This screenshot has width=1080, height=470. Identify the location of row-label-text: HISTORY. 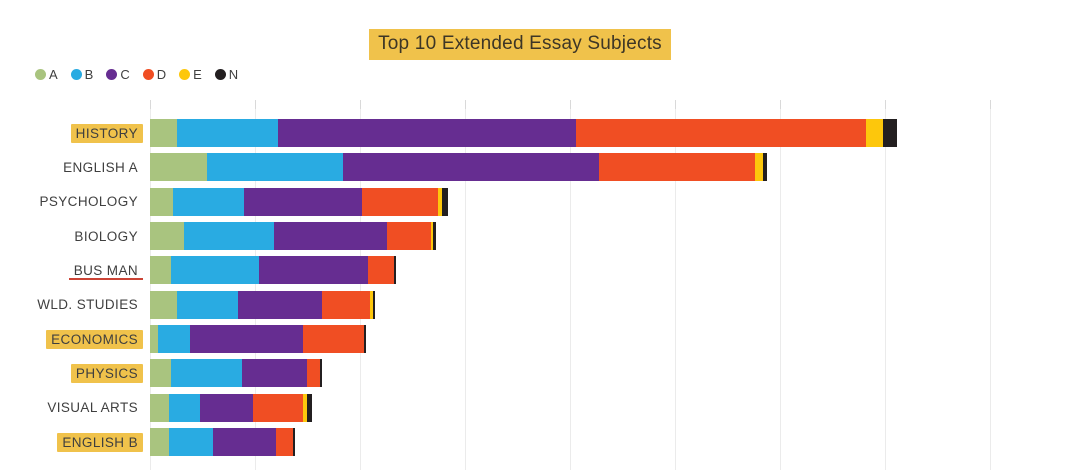
(106, 133).